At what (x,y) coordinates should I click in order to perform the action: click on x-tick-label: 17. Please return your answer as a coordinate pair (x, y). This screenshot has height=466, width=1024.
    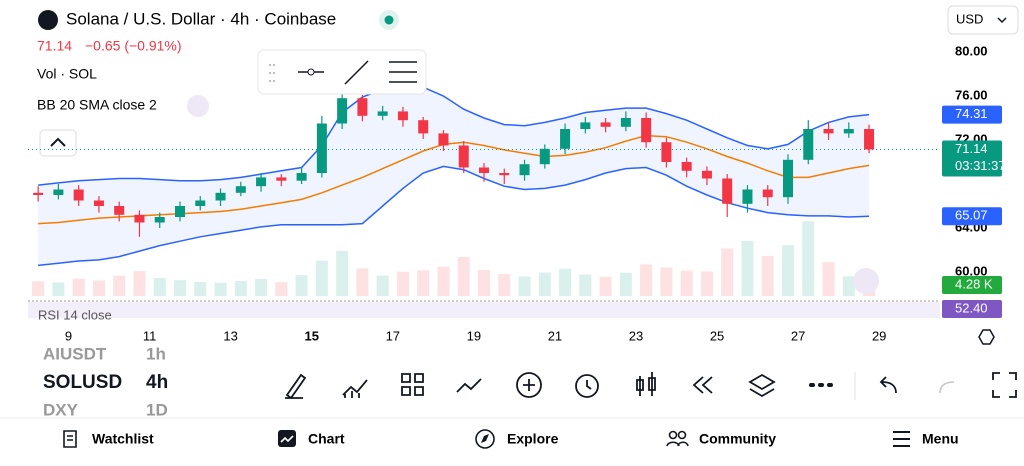
    Looking at the image, I should click on (393, 335).